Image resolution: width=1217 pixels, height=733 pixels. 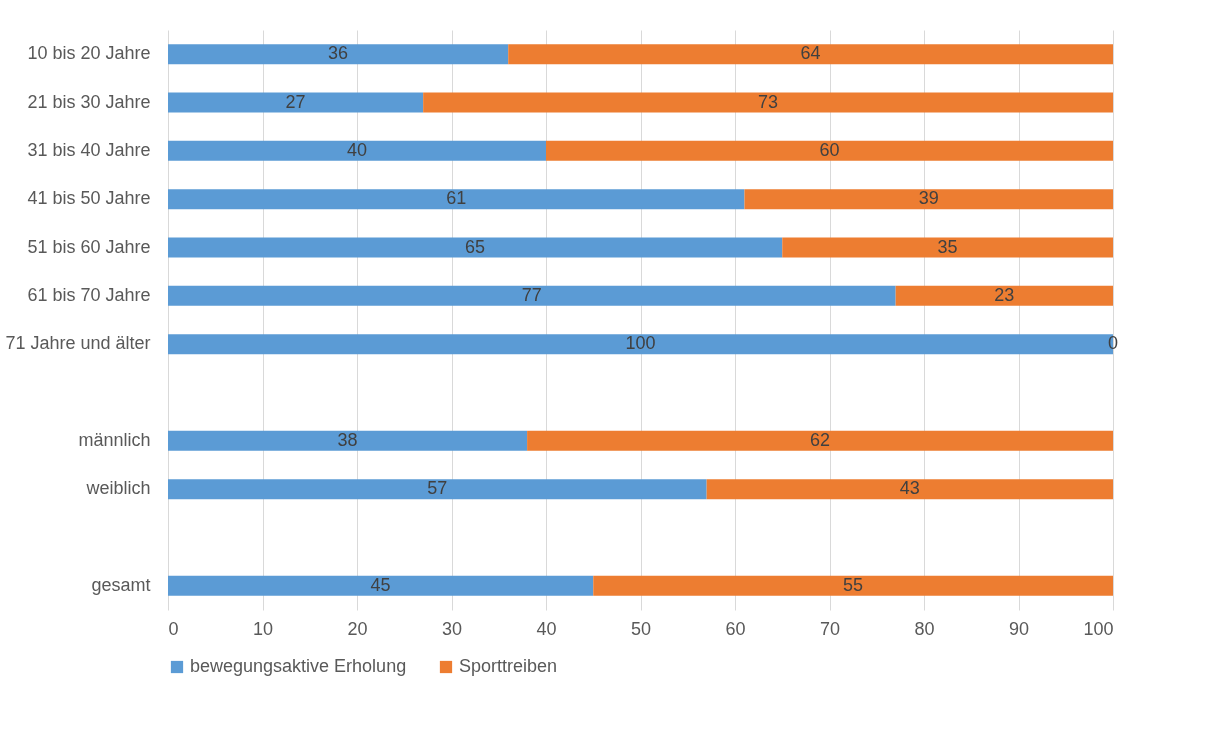 What do you see at coordinates (641, 628) in the screenshot?
I see `x-tick-label: 50` at bounding box center [641, 628].